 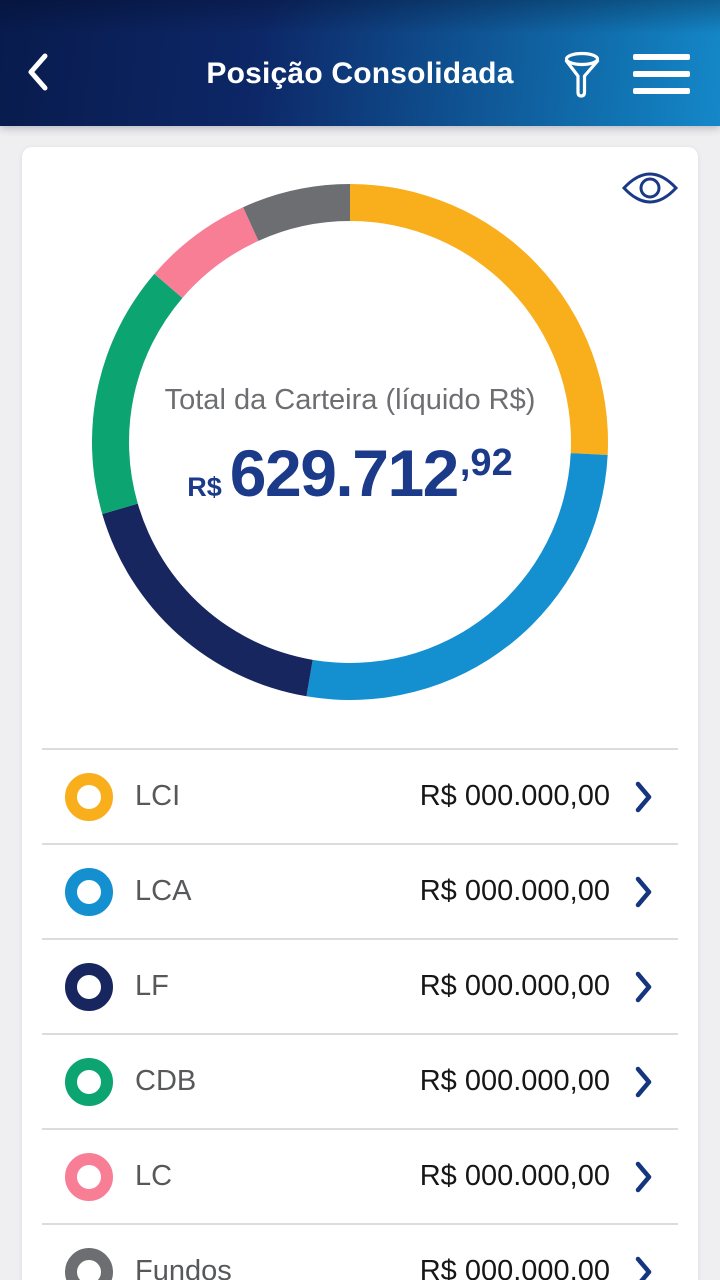 I want to click on asset-label: LCI, so click(x=158, y=796).